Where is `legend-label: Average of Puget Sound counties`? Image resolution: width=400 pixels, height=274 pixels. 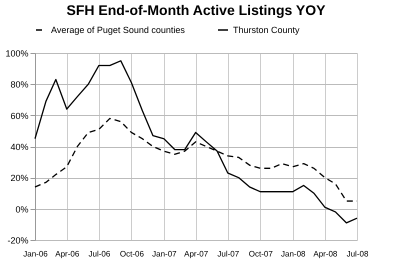 legend-label: Average of Puget Sound counties is located at coordinates (118, 30).